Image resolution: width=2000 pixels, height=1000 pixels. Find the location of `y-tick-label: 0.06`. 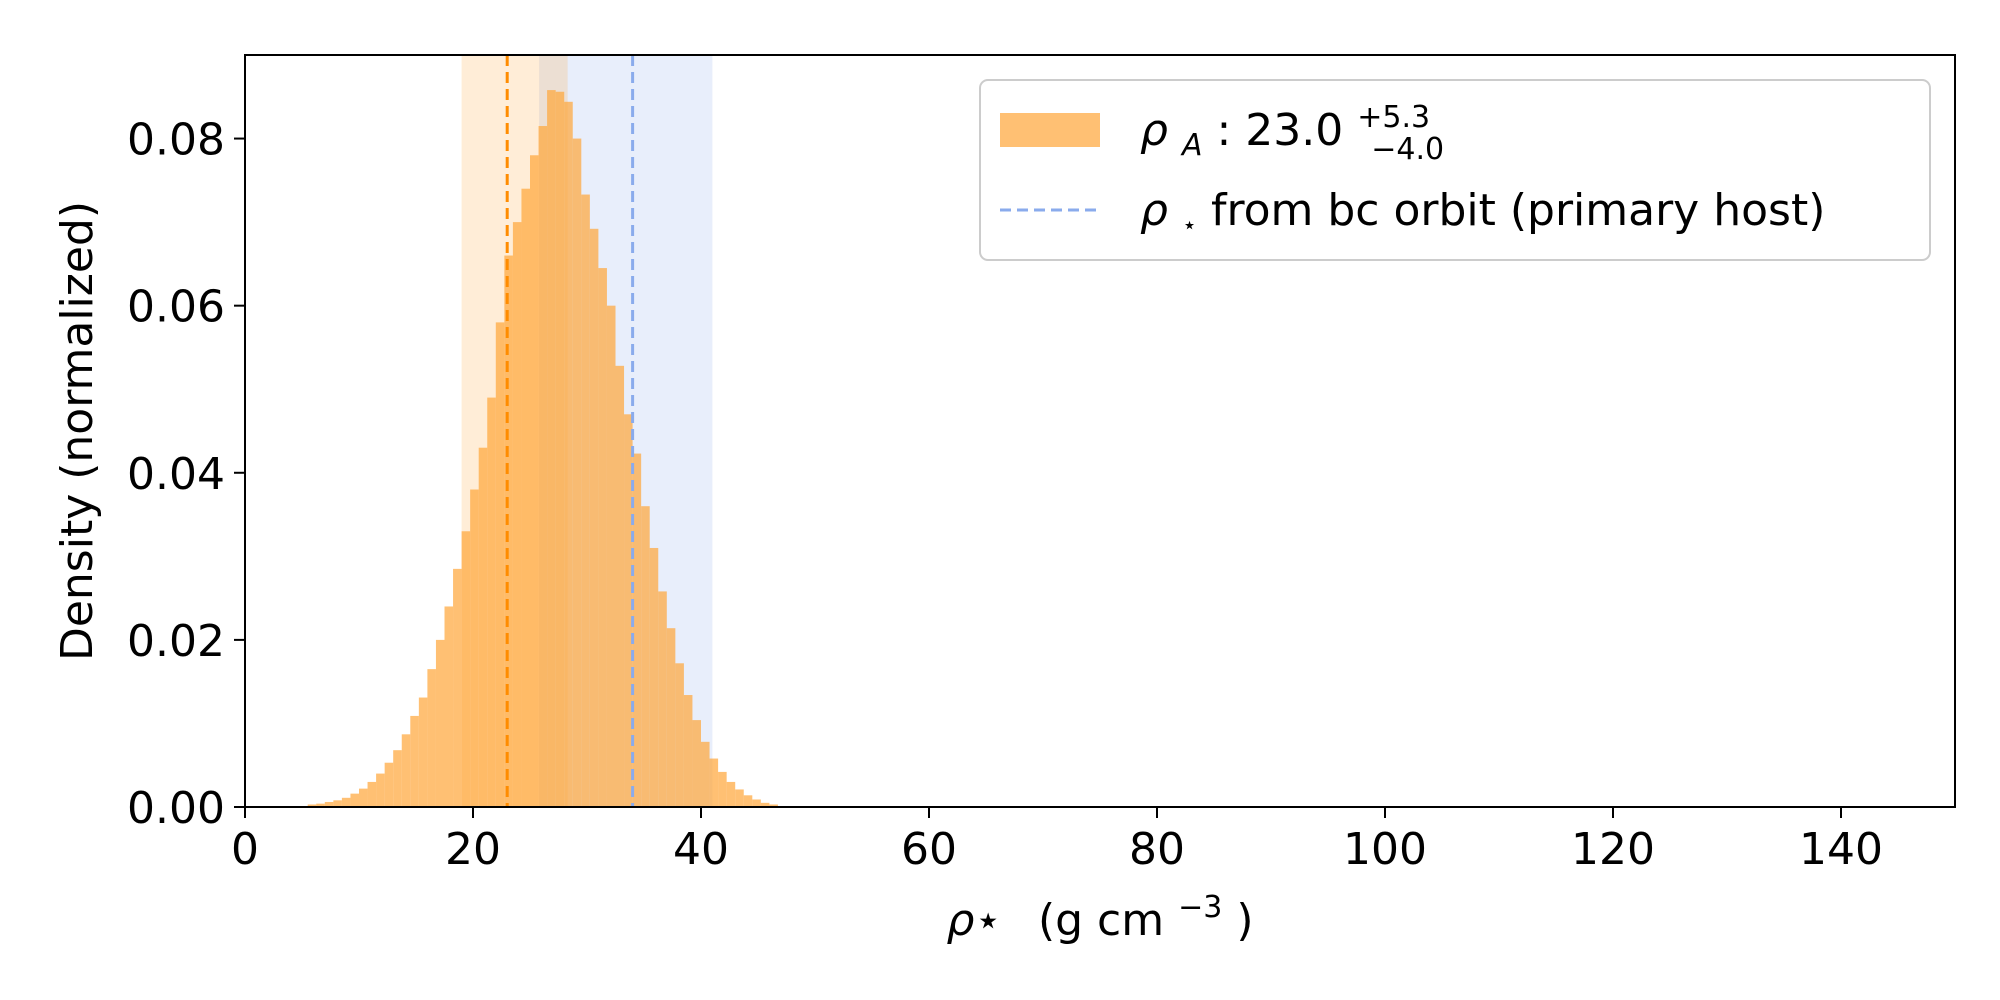

y-tick-label: 0.06 is located at coordinates (176, 307).